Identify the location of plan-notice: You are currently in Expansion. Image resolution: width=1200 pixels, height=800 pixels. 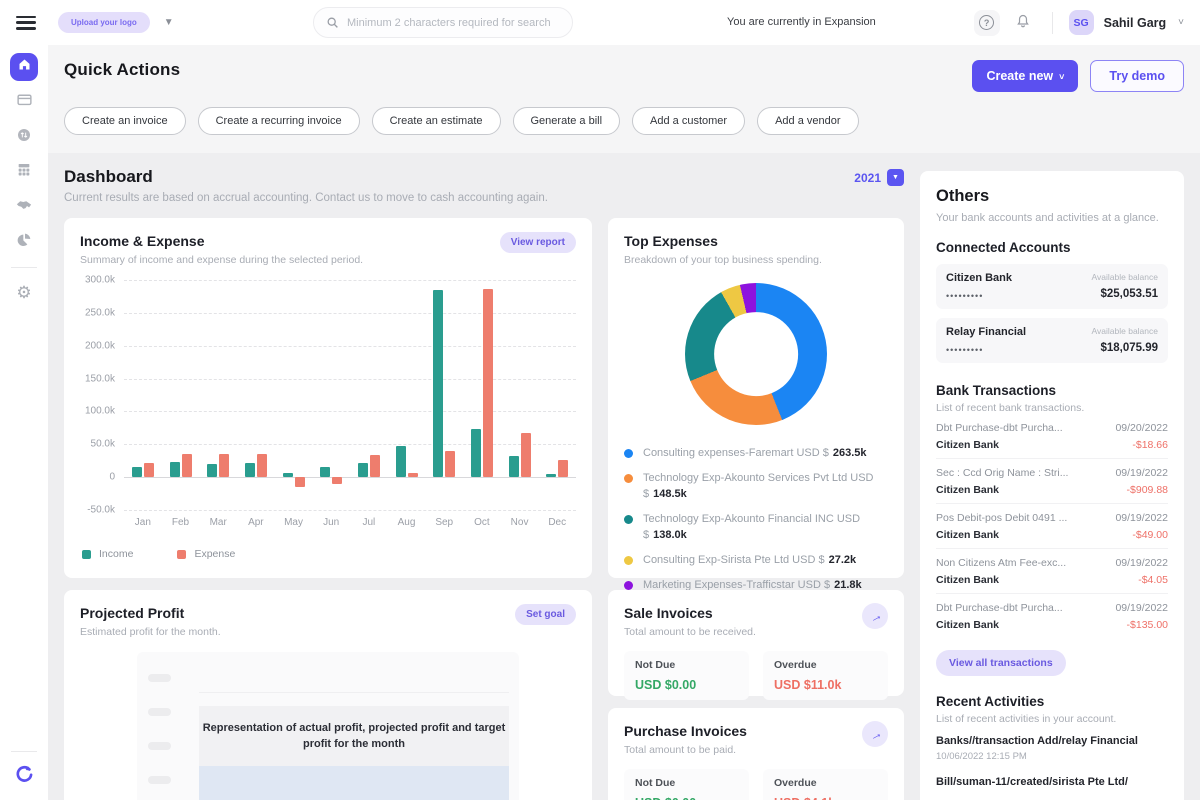
(801, 22).